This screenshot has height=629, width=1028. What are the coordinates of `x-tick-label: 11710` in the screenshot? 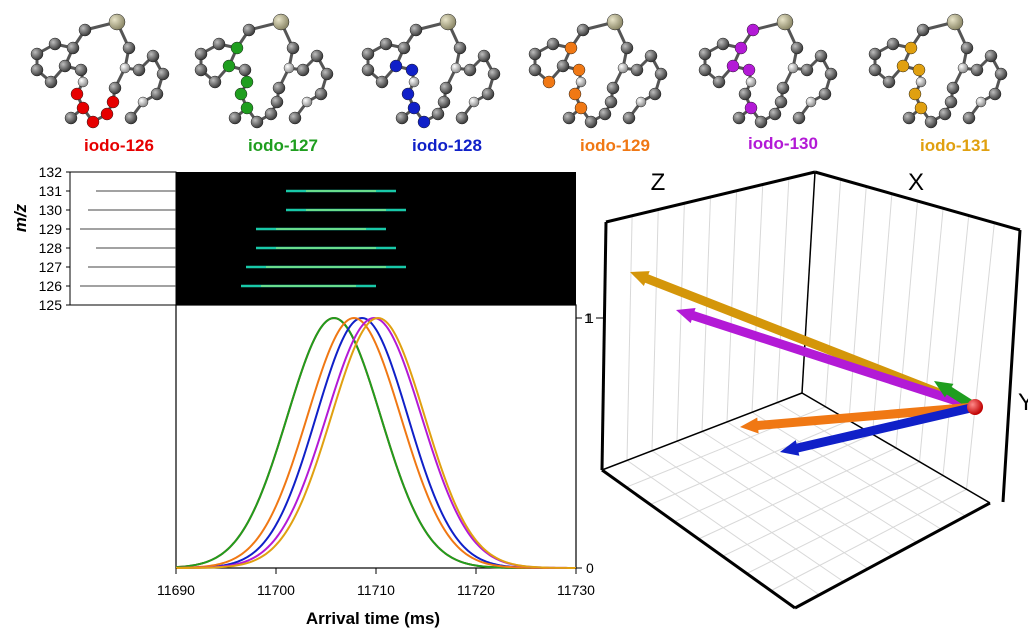 It's located at (376, 590).